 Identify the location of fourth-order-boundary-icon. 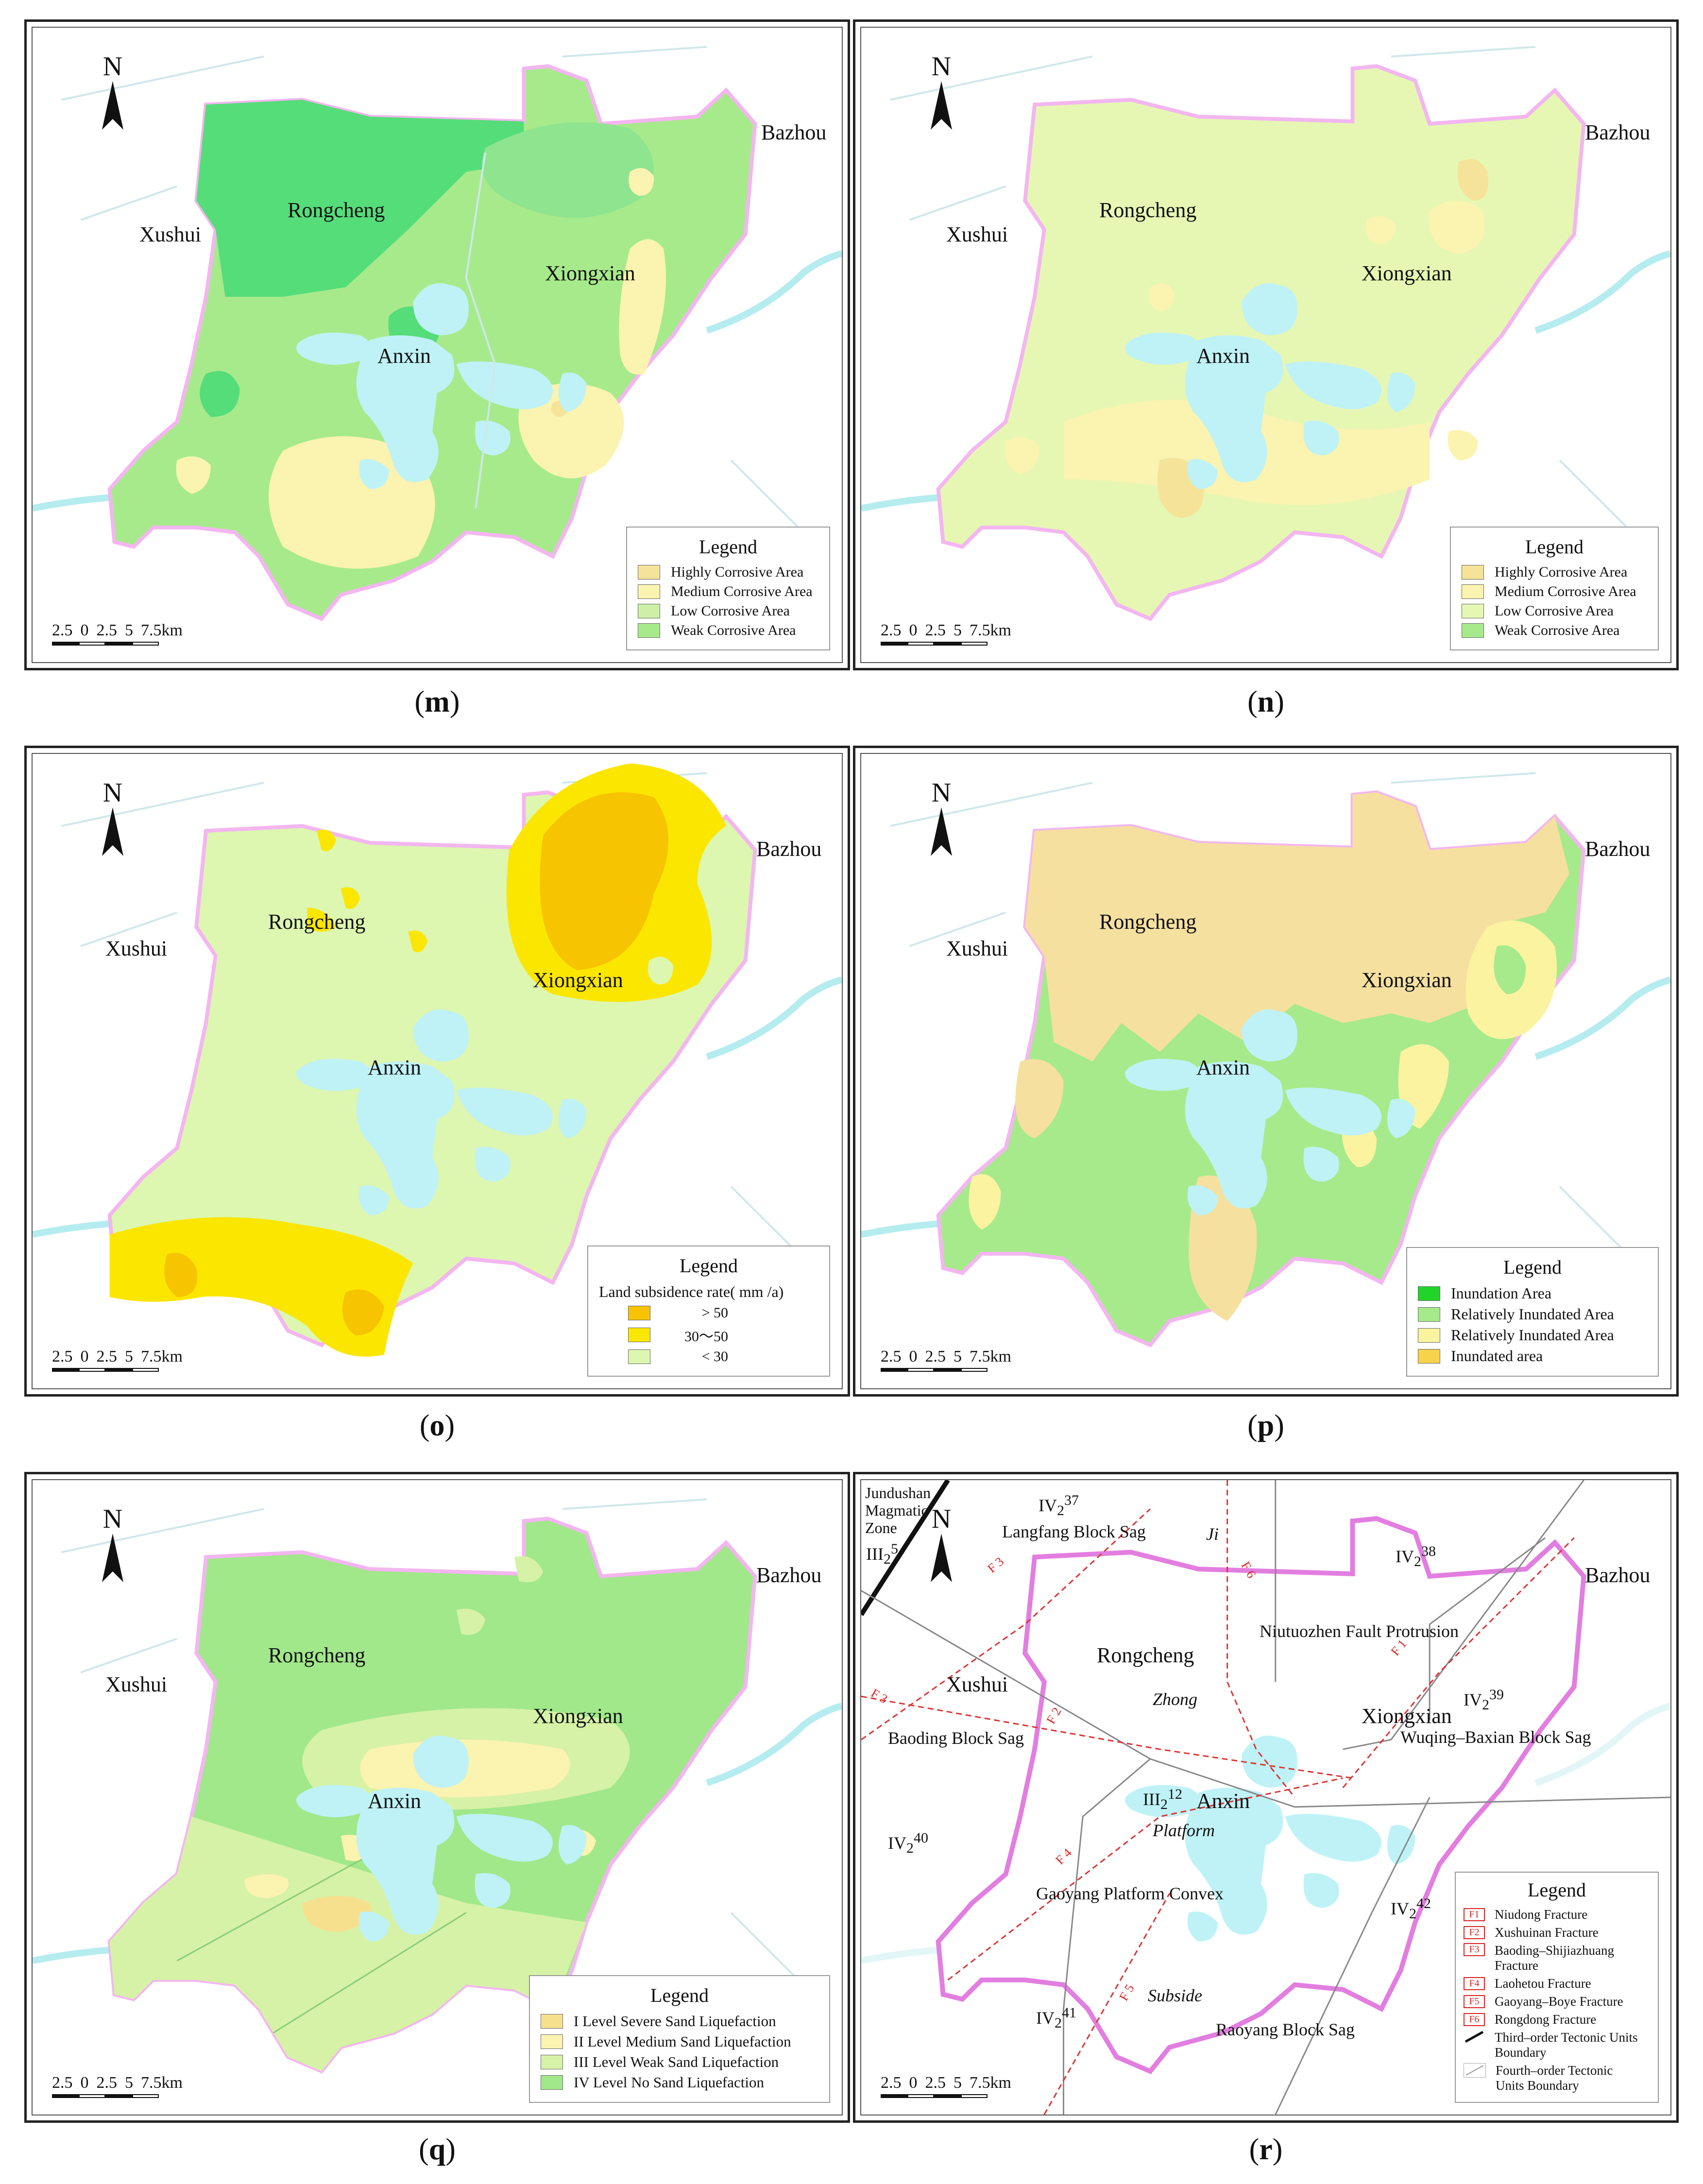
(1475, 2070).